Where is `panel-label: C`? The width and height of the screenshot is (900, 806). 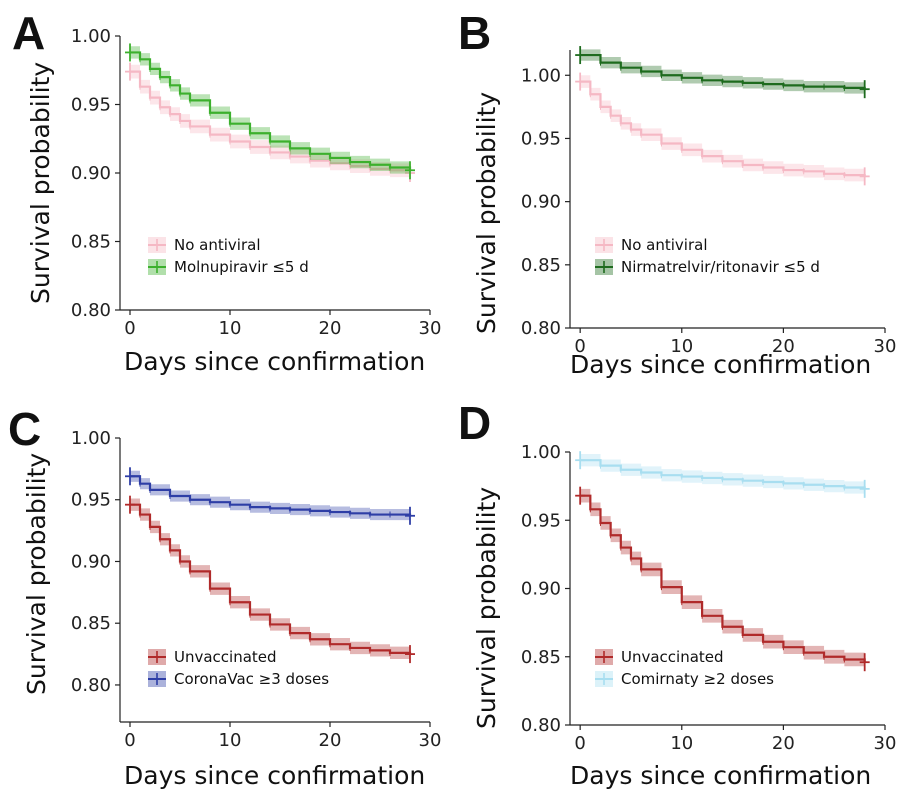
panel-label: C is located at coordinates (25, 429).